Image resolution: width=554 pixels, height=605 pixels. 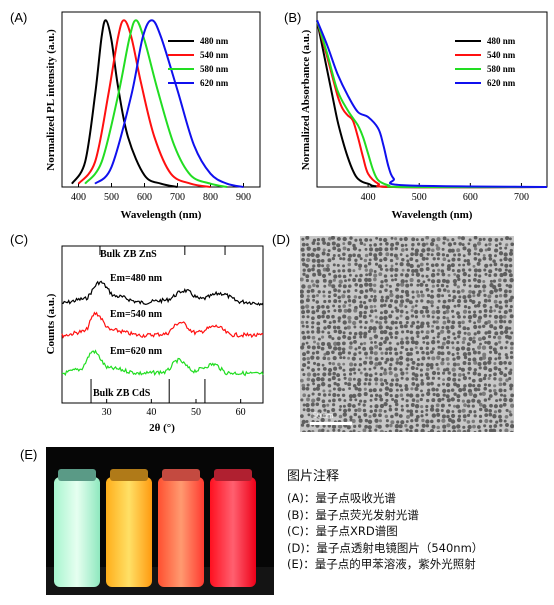 I want to click on pl-series-540nm, so click(x=144, y=103).